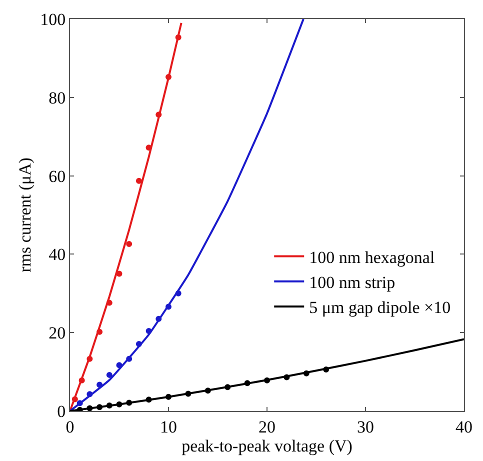 This screenshot has width=483, height=461. Describe the element at coordinates (57, 333) in the screenshot. I see `y-tick-label: 20` at that location.